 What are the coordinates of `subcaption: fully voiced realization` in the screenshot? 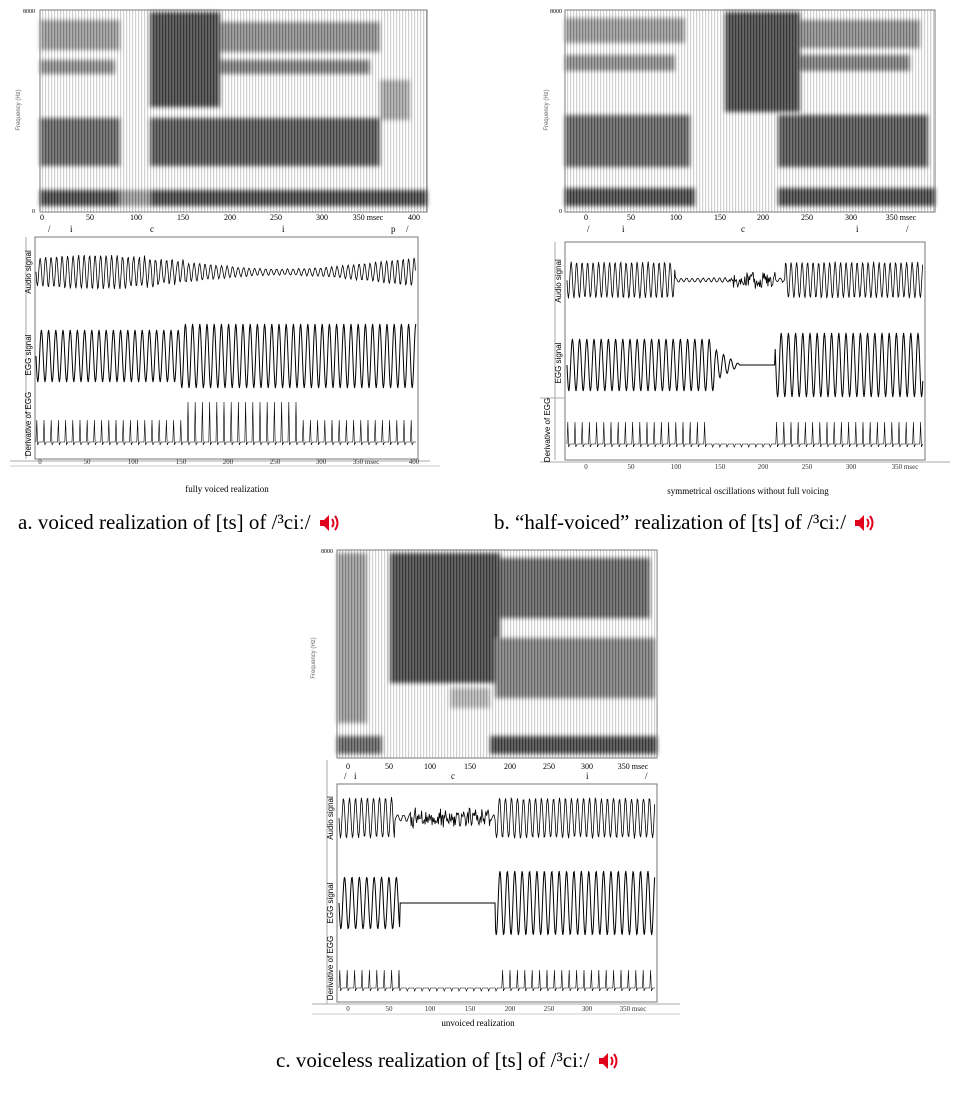 It's located at (227, 489).